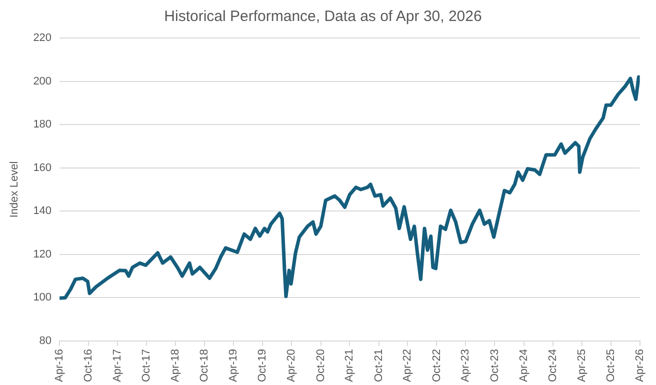  Describe the element at coordinates (42, 38) in the screenshot. I see `y-tick-label: 220` at that location.